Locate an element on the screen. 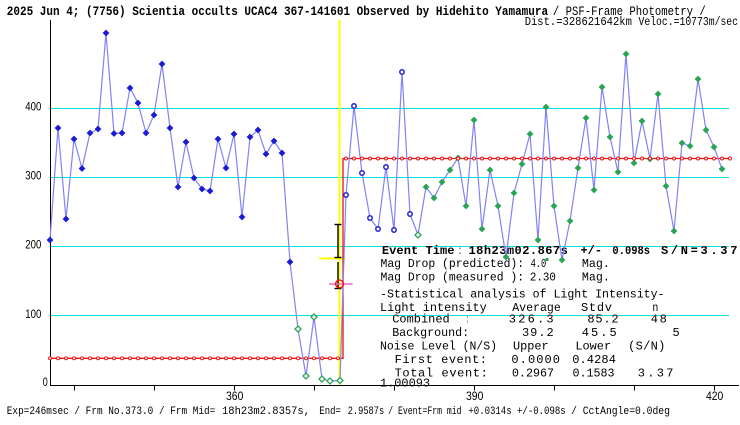  svg-text: 2.9587s is located at coordinates (366, 412).